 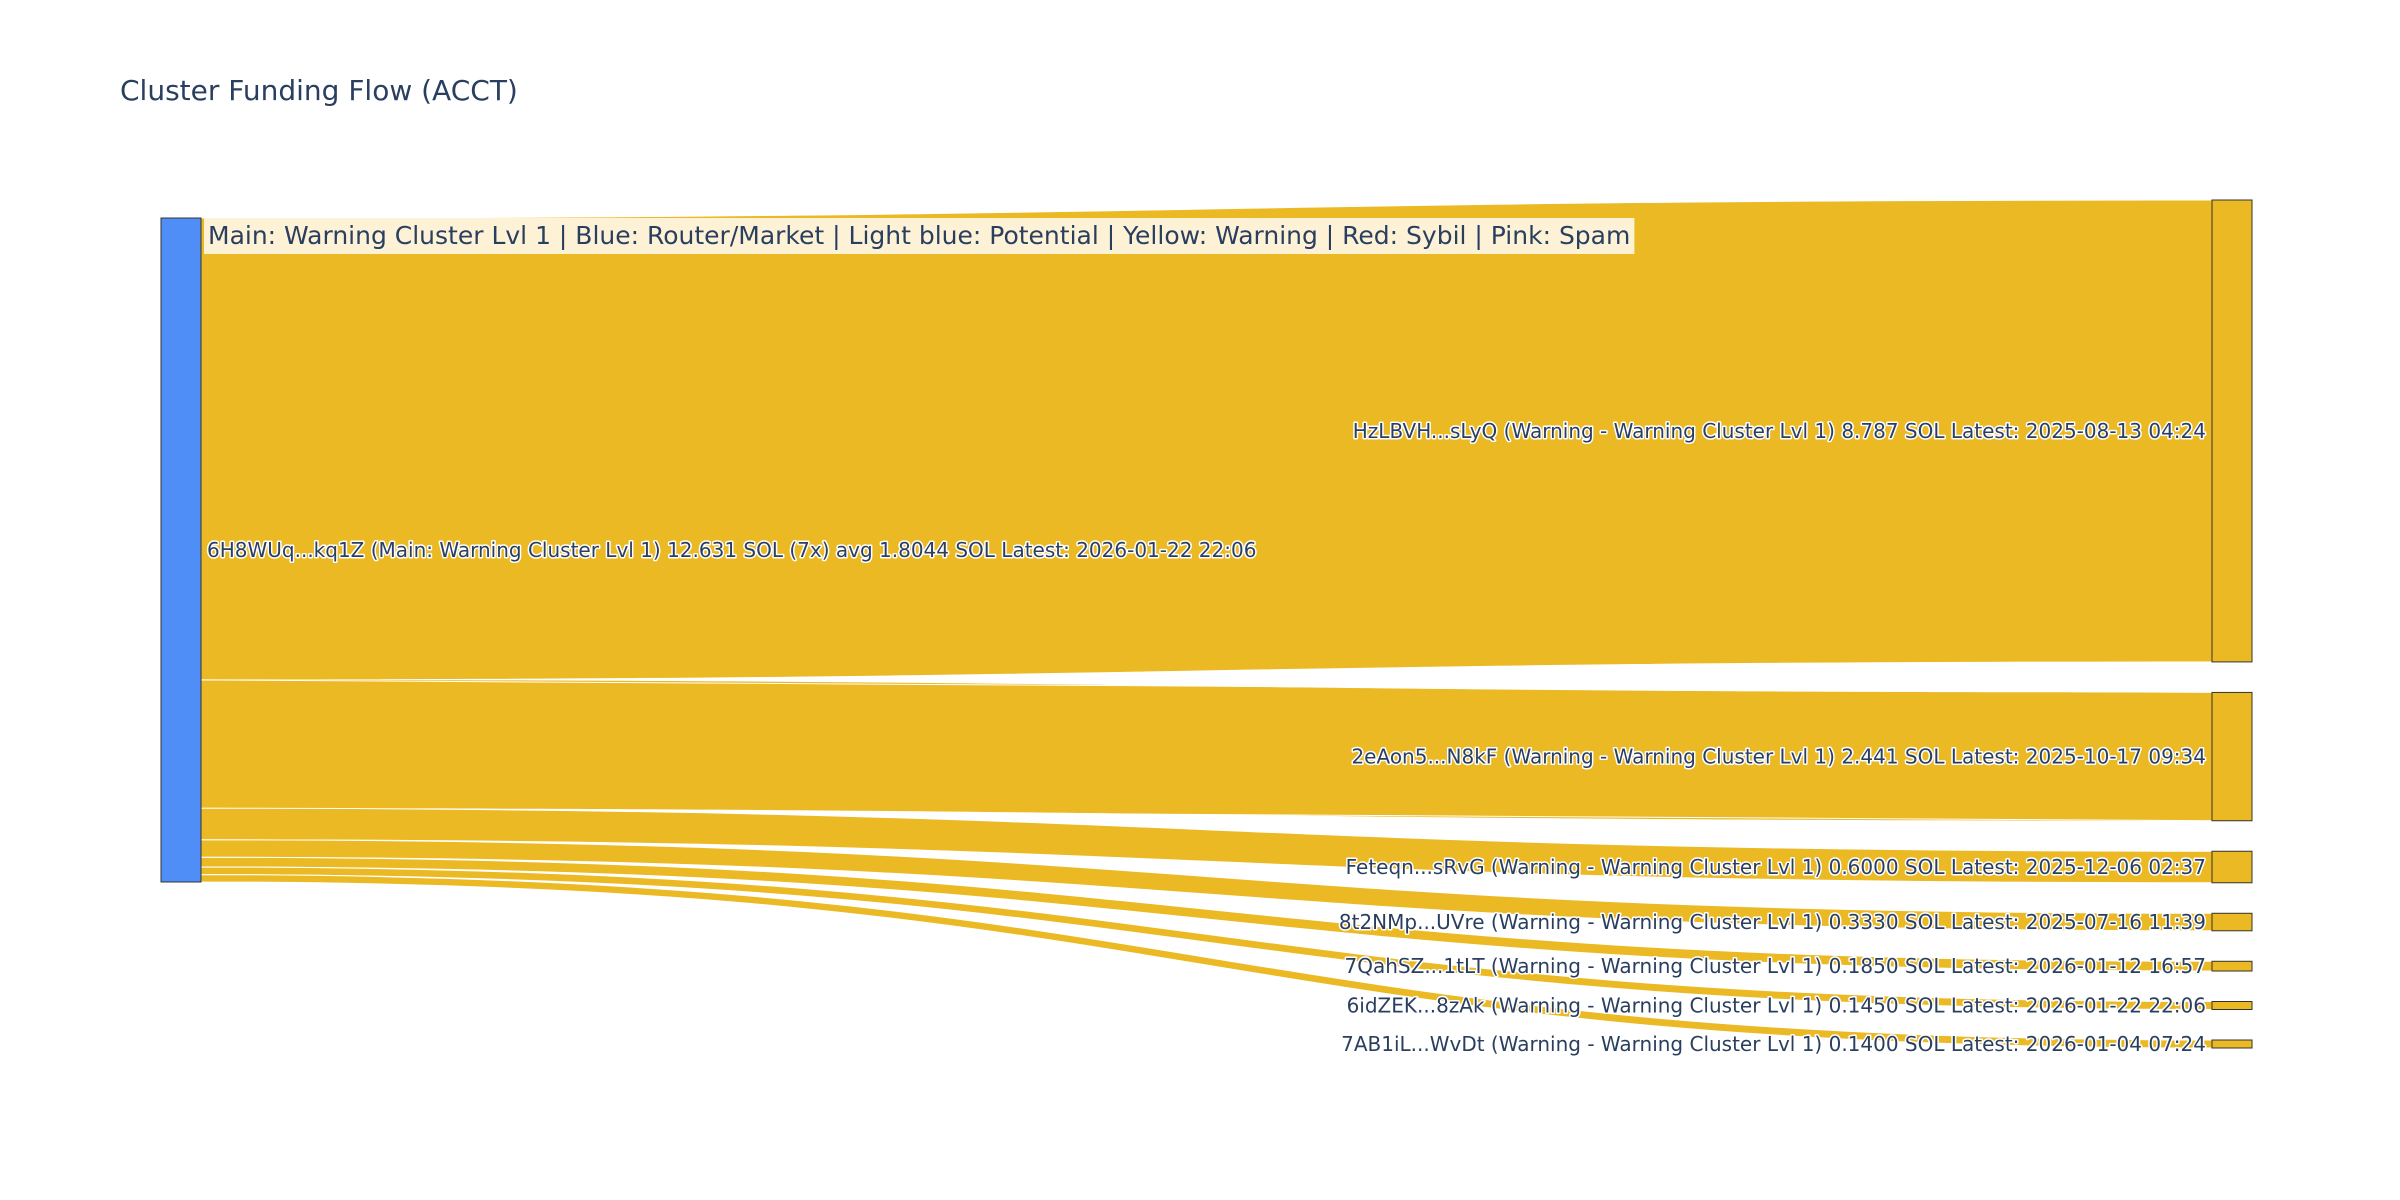 I want to click on legend-annotation-background, so click(x=919, y=236).